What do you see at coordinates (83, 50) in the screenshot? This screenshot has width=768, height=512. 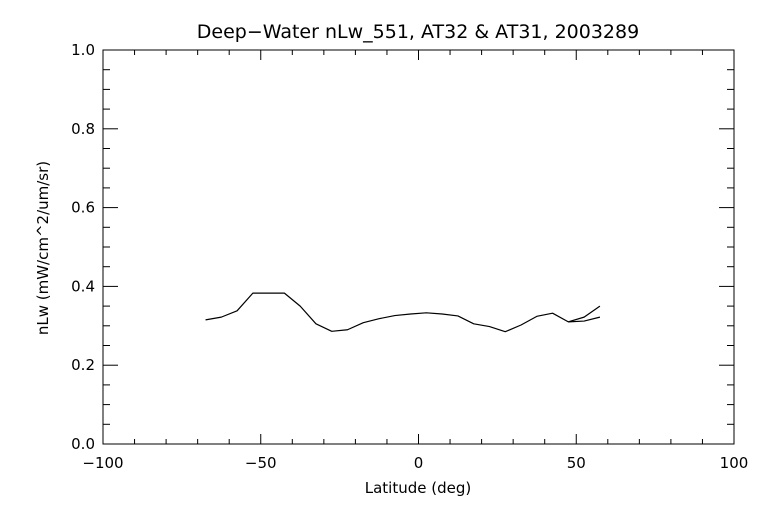 I see `y-tick-label: 1.0` at bounding box center [83, 50].